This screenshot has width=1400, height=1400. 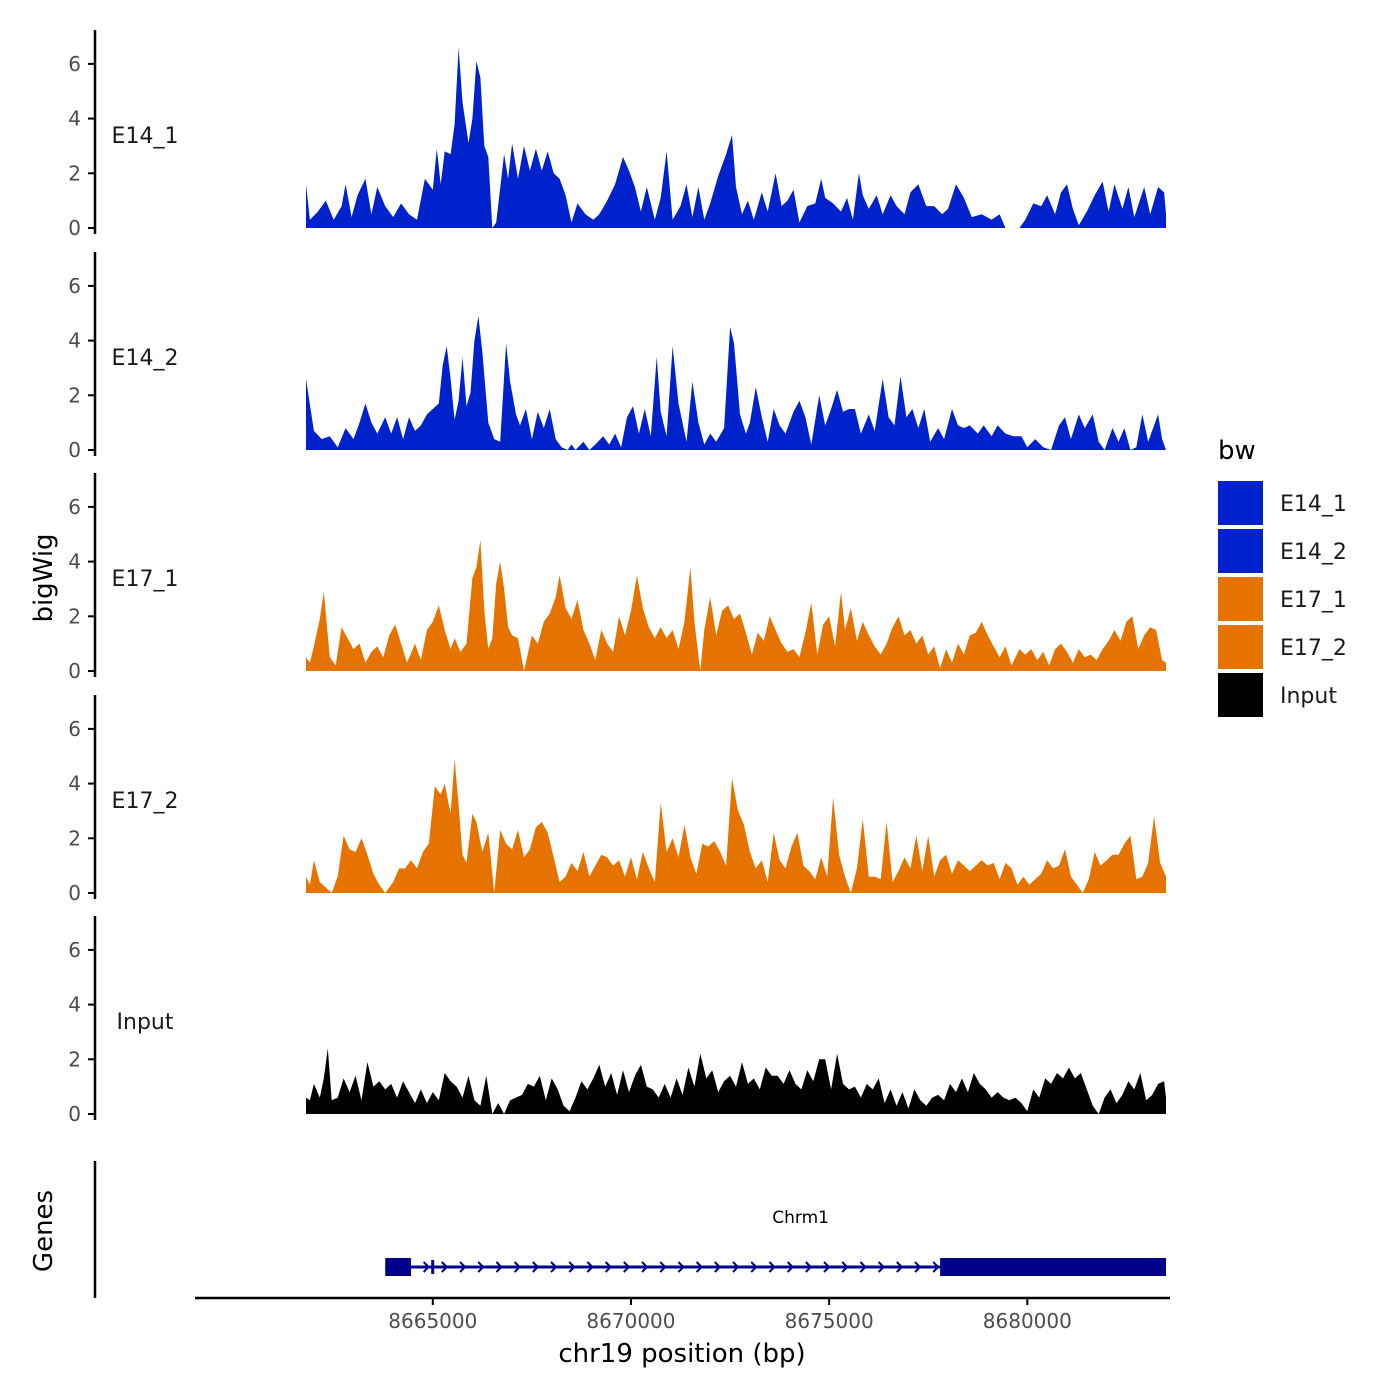 I want to click on y-axis-title: bigWig, so click(x=44, y=577).